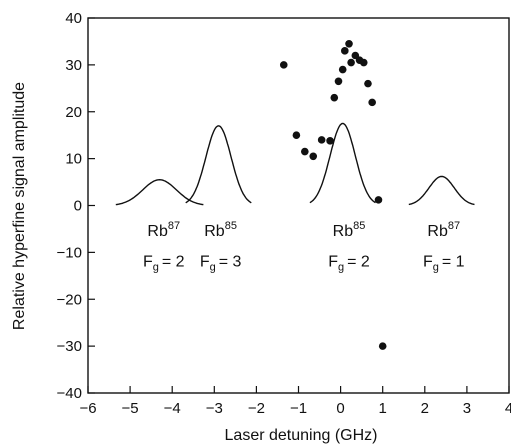 This screenshot has width=511, height=447. I want to click on x-tick-label: −4, so click(172, 408).